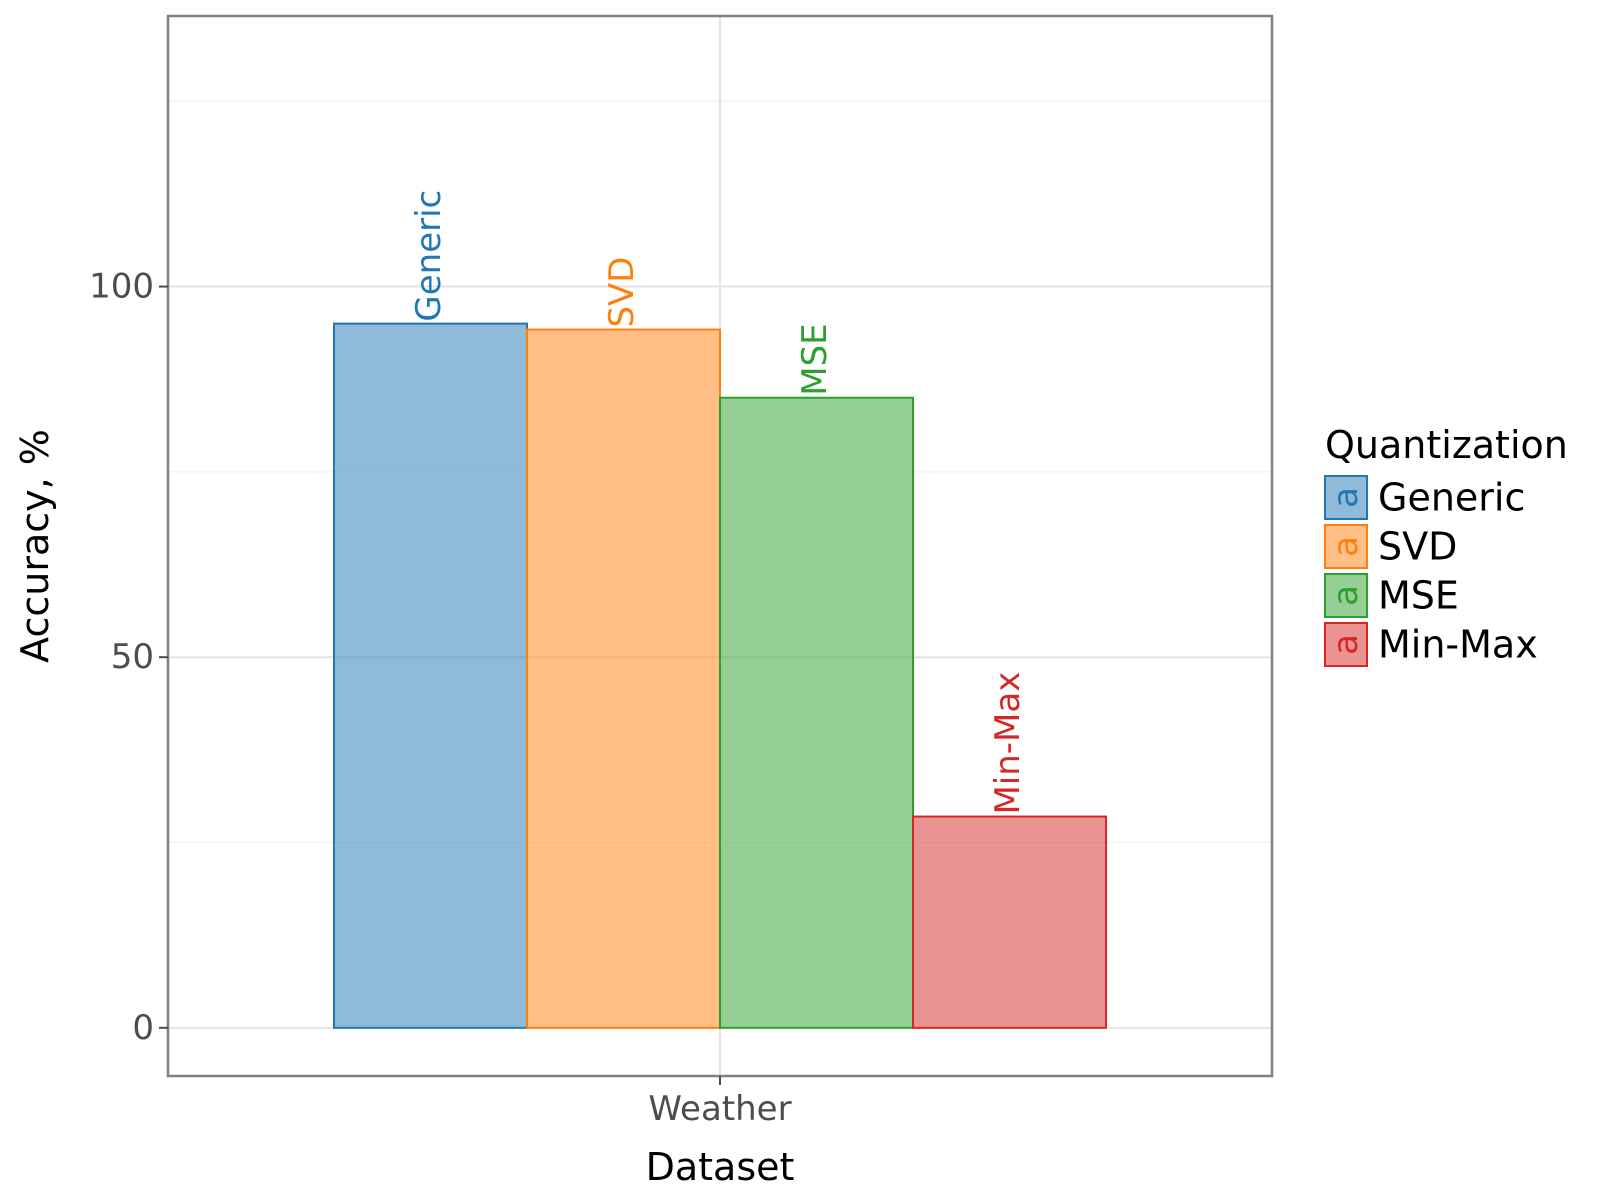 This screenshot has height=1200, width=1600. I want to click on bar-label: SVD, so click(622, 292).